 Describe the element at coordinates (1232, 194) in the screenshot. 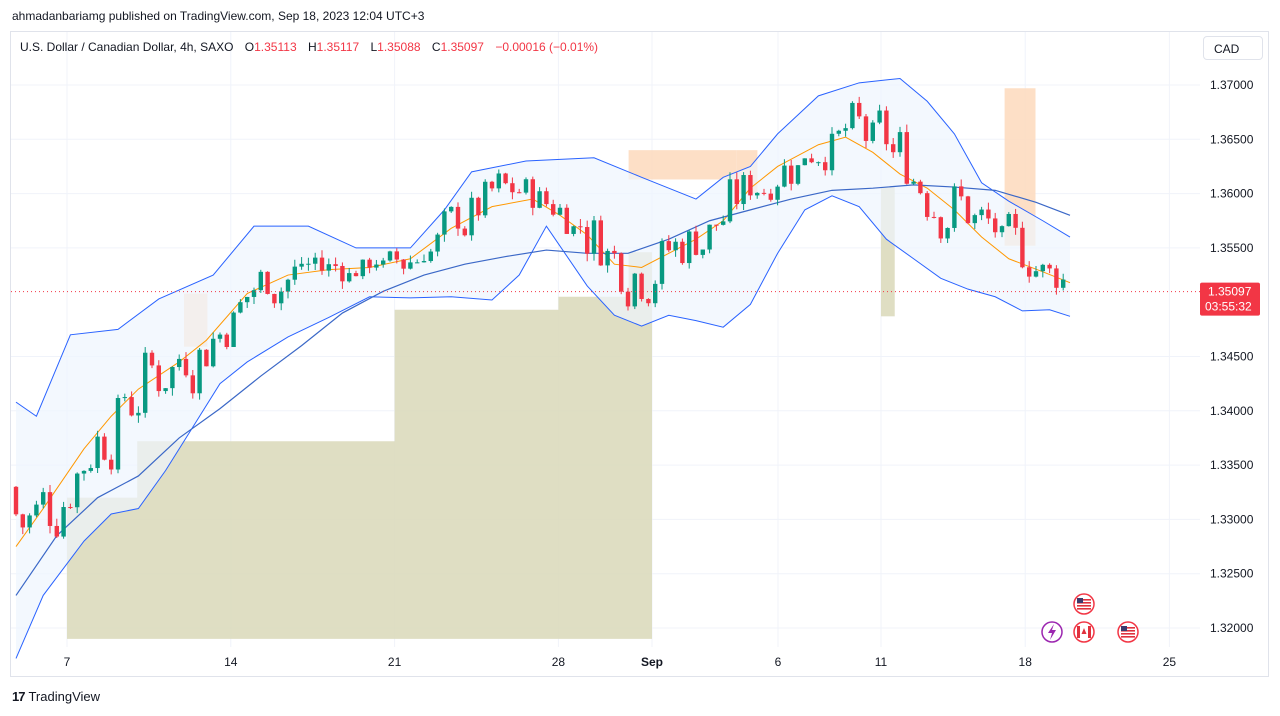

I see `y-axis-tick-label: 1.36000` at that location.